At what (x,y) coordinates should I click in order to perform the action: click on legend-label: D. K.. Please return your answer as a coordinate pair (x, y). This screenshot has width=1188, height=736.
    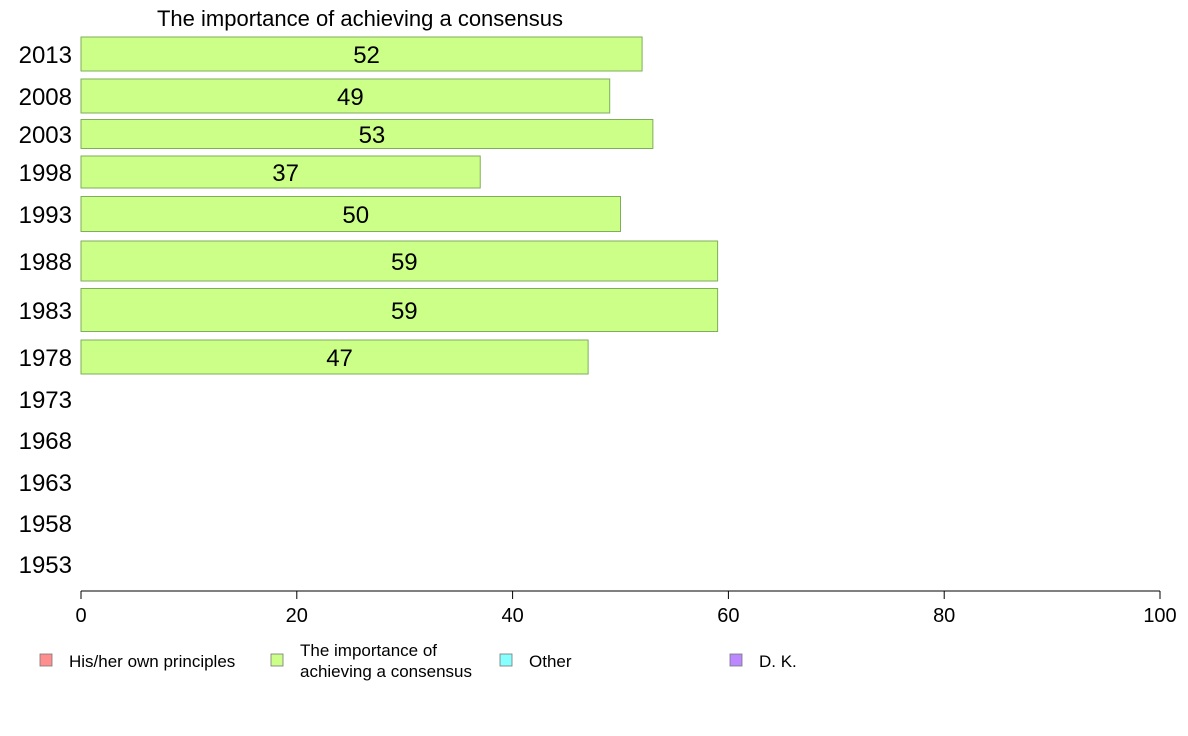
    Looking at the image, I should click on (778, 661).